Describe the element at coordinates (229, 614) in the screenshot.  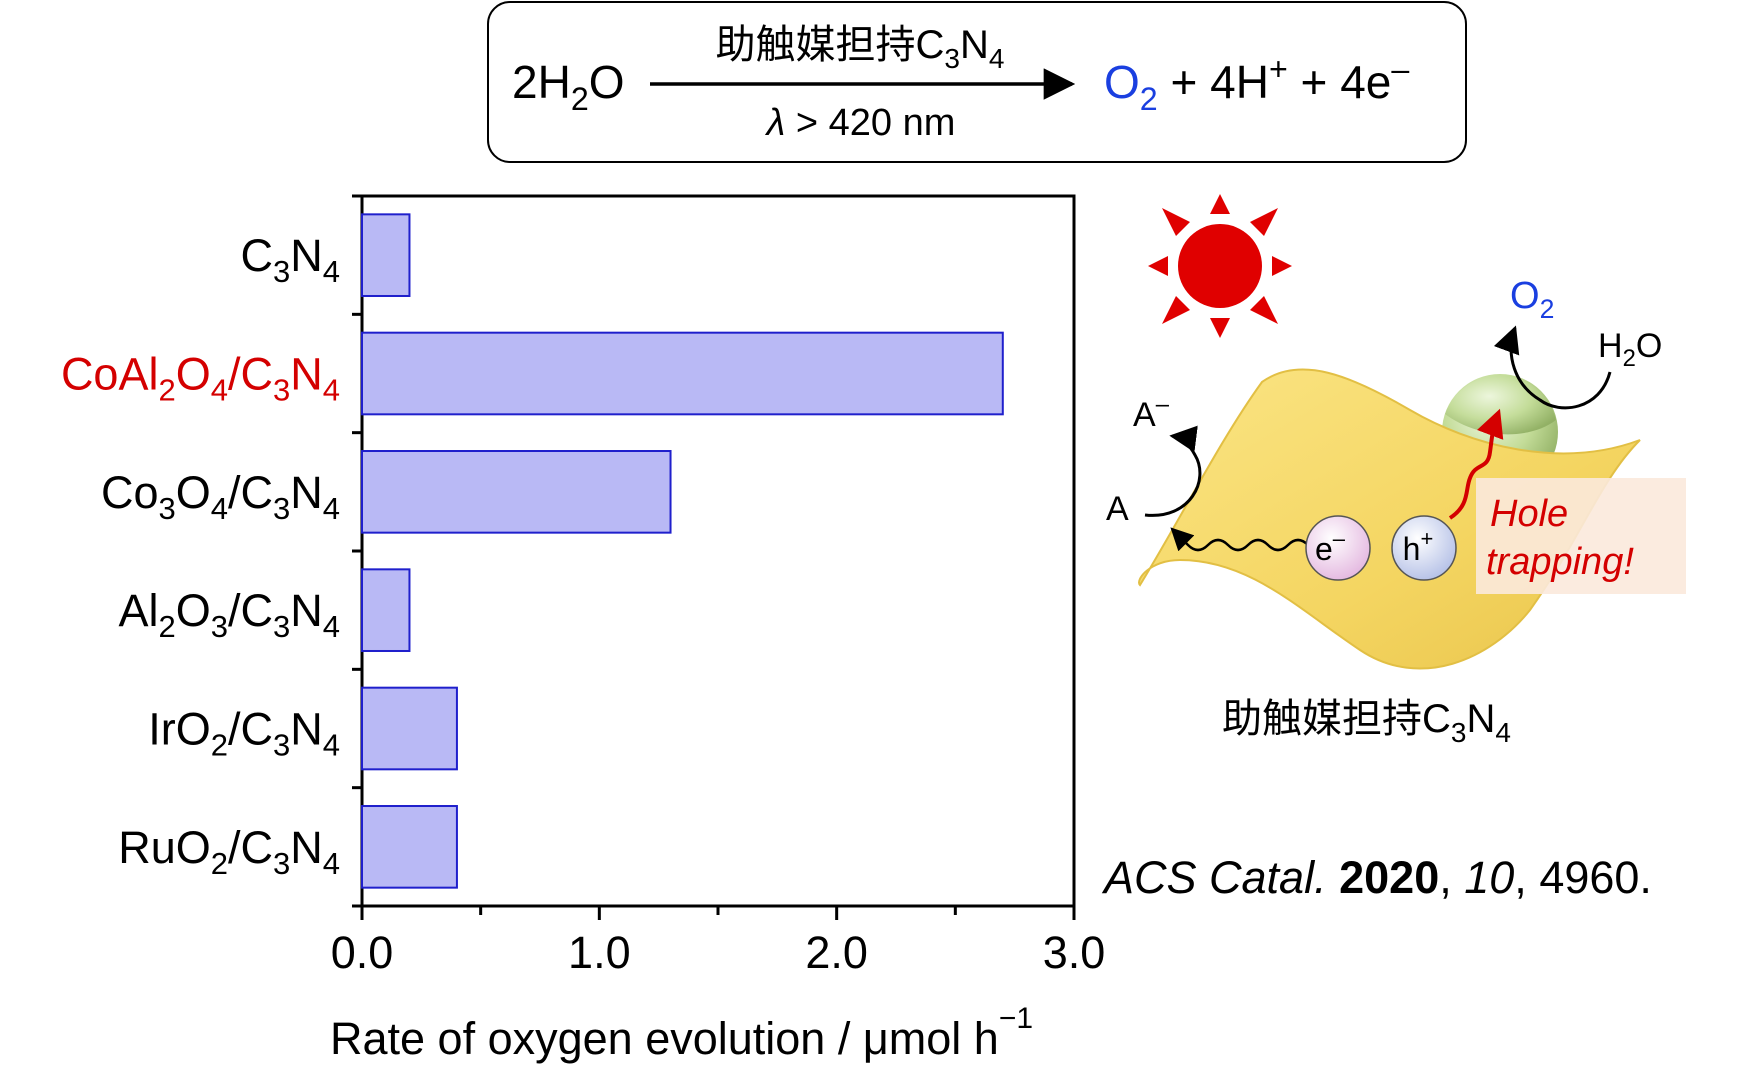
I see `category-label-3: Al2O3/C3N4` at that location.